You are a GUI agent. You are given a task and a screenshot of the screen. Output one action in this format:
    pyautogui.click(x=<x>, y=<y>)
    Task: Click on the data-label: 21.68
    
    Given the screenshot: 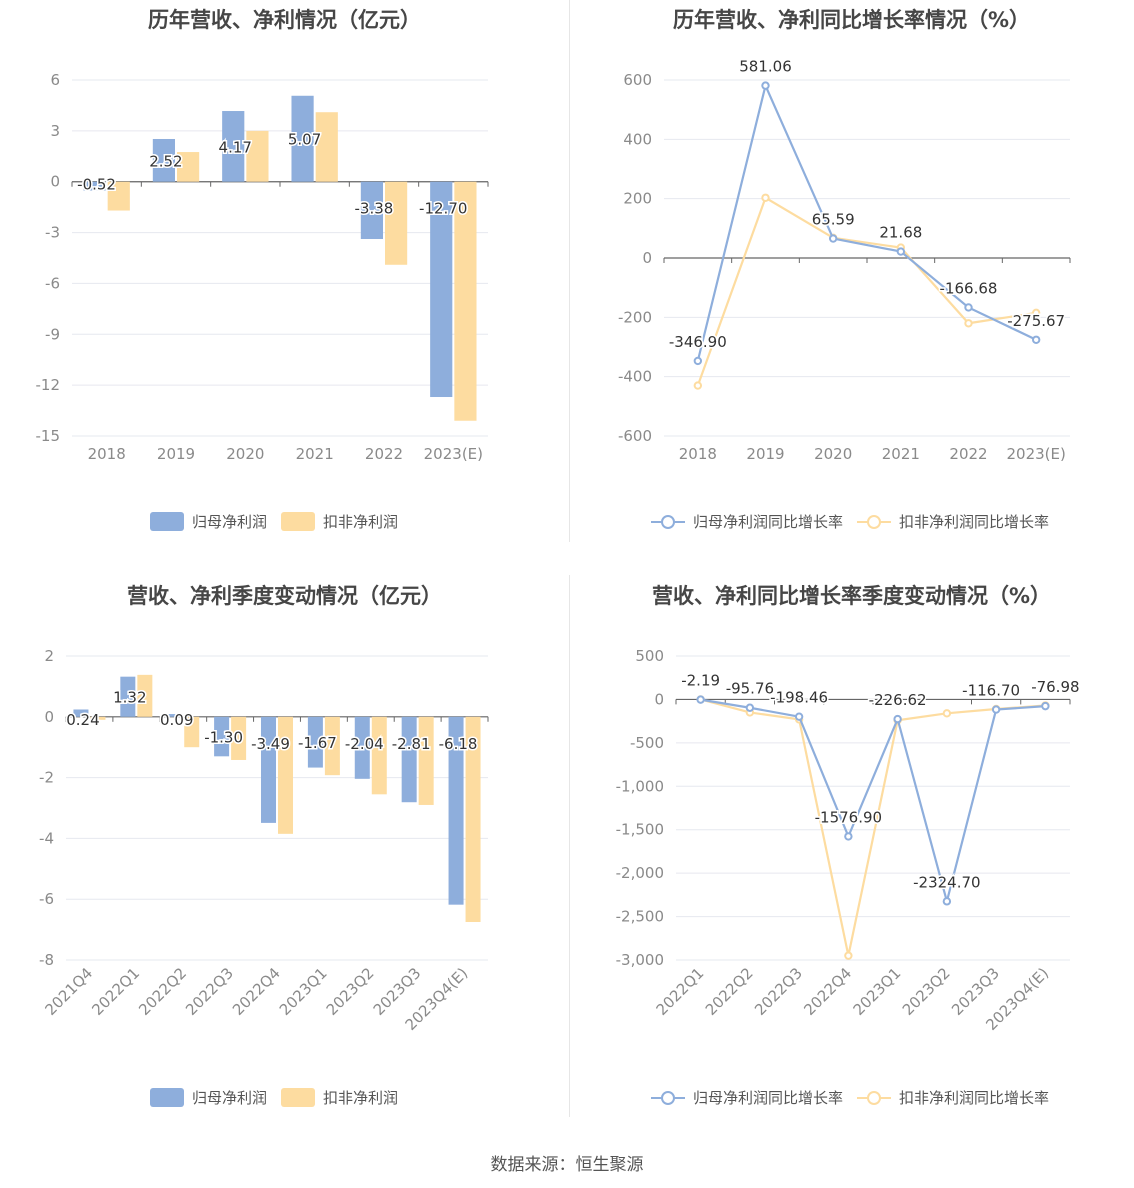 What is the action you would take?
    pyautogui.click(x=900, y=233)
    